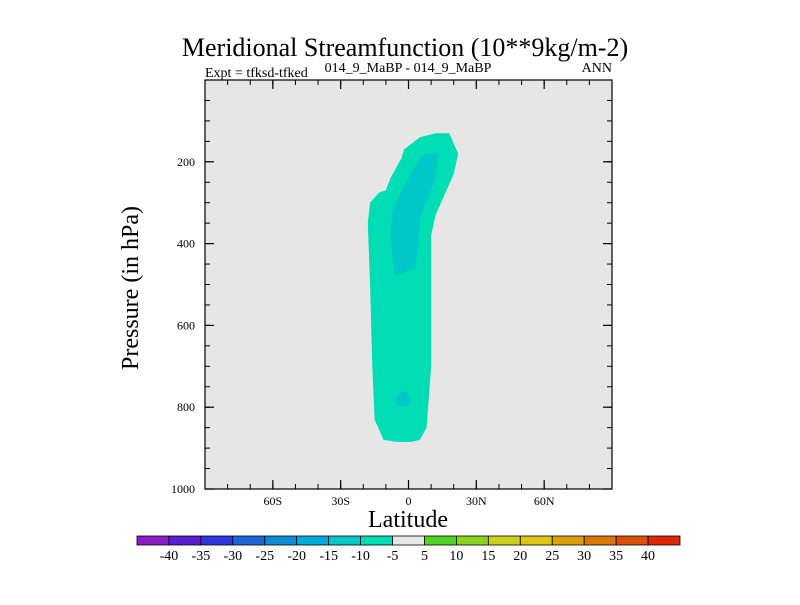 Image resolution: width=800 pixels, height=605 pixels. What do you see at coordinates (272, 501) in the screenshot?
I see `x-tick-label: 60S` at bounding box center [272, 501].